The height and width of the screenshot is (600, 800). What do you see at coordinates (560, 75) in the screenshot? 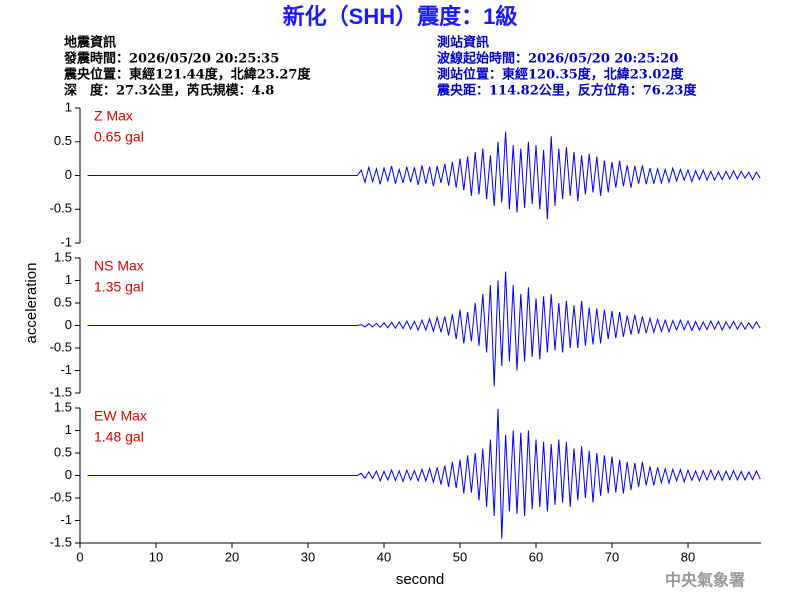
I see `info-right: 測站位置：東經120.35度，北緯23.02度` at bounding box center [560, 75].